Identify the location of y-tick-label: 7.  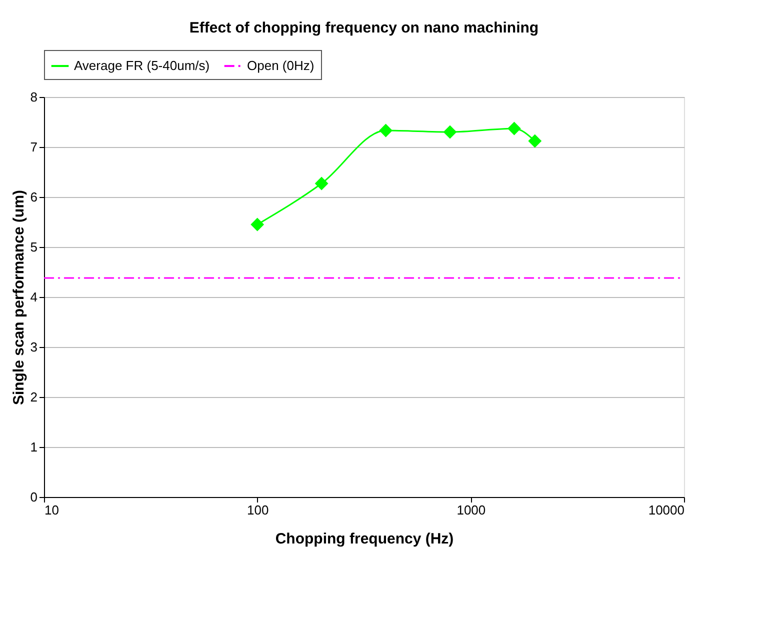
(34, 147).